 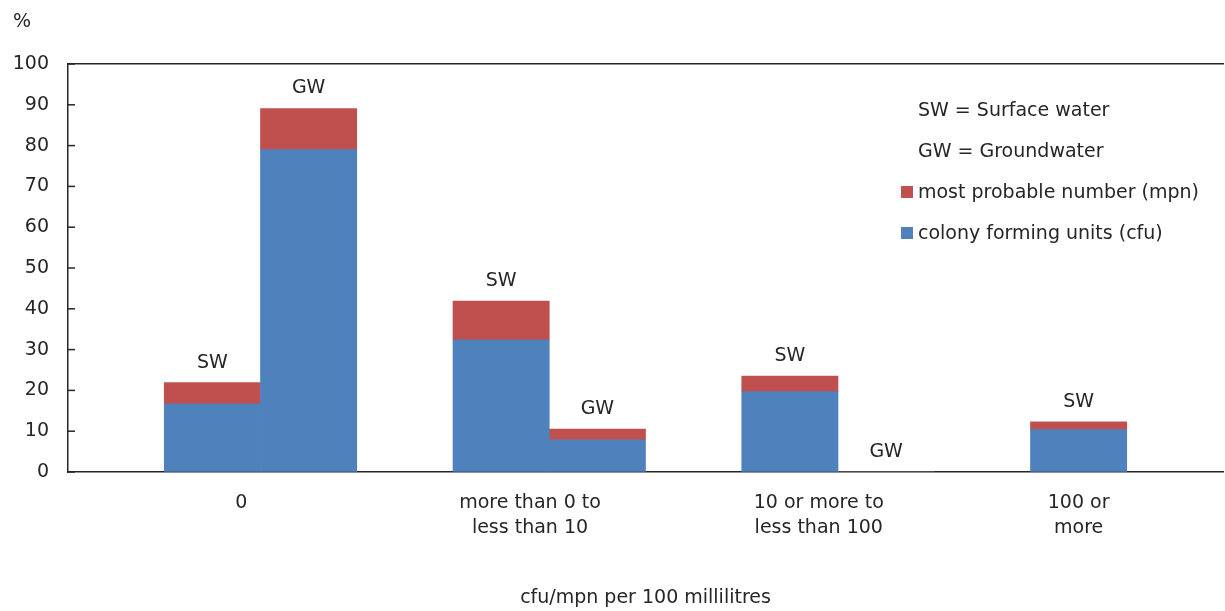 I want to click on x-tick-label: more than 0 to less than 10, so click(x=530, y=513).